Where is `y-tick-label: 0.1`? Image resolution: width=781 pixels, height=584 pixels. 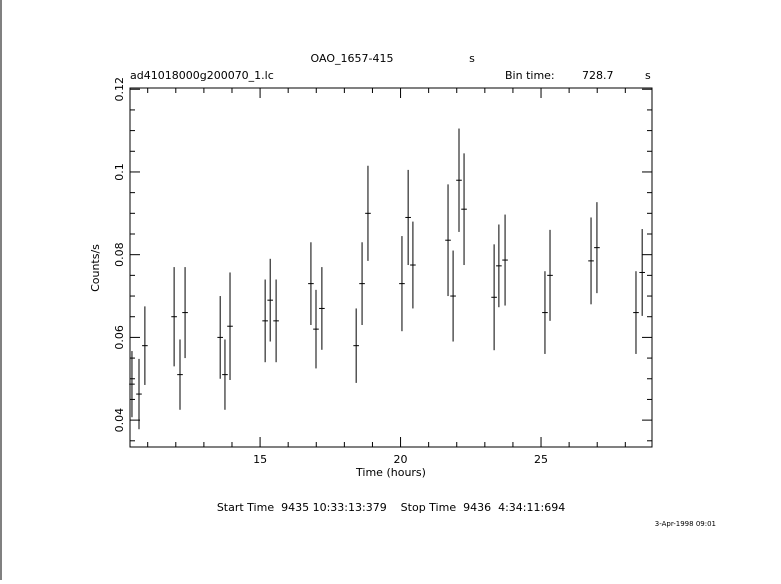
y-tick-label: 0.1 is located at coordinates (119, 172).